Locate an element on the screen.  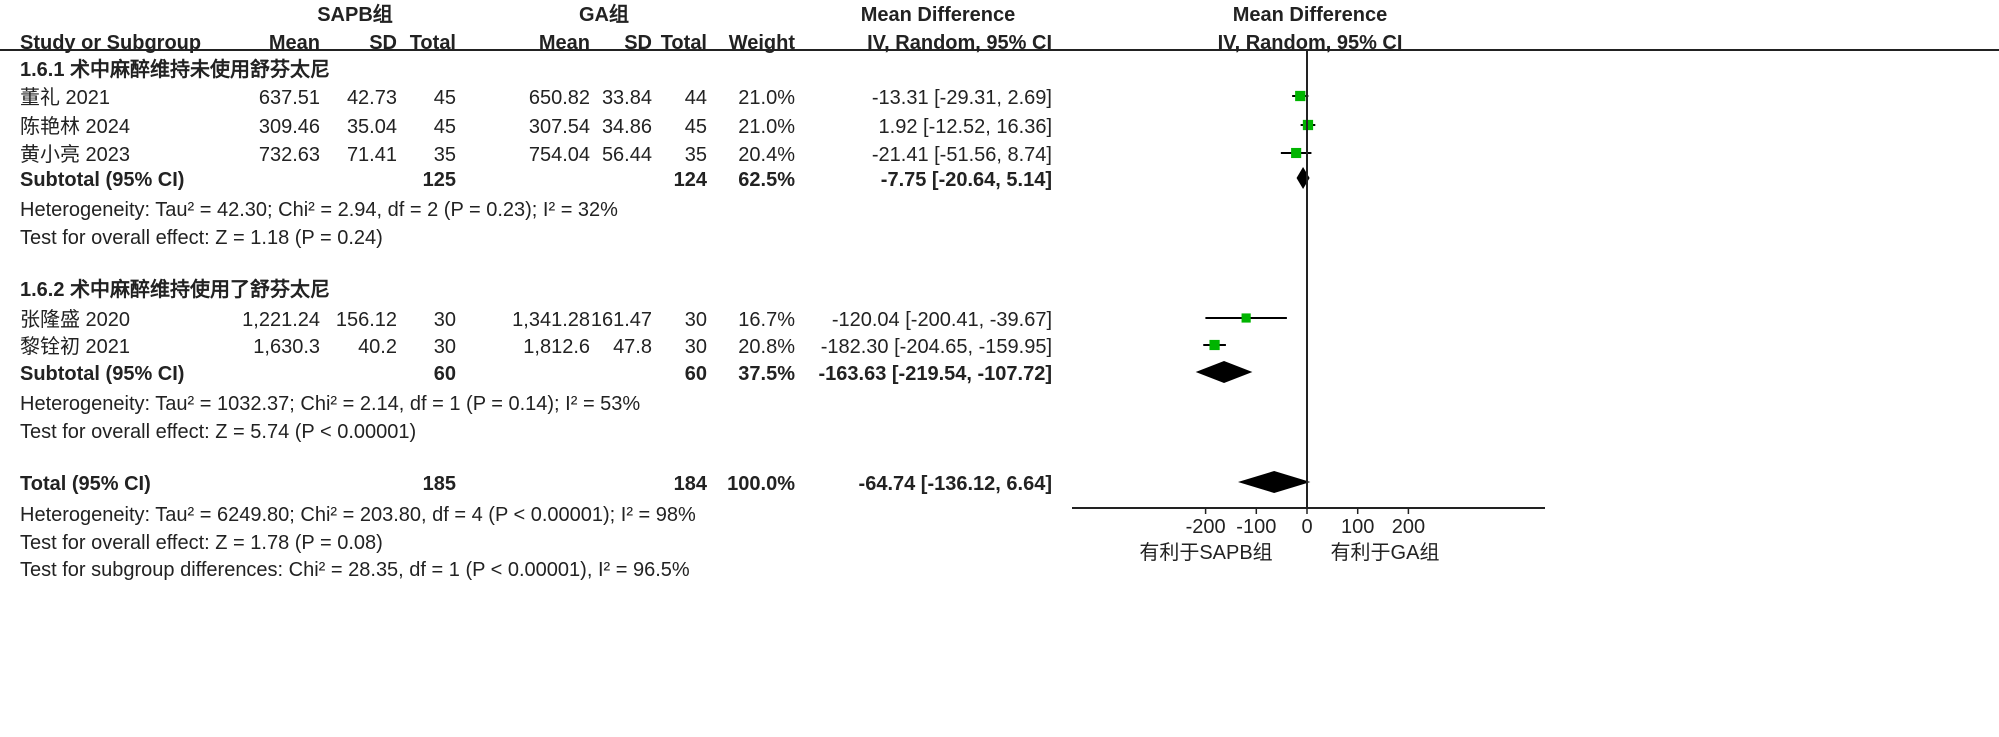
subtotal-n2: 60 is located at coordinates (695, 374).